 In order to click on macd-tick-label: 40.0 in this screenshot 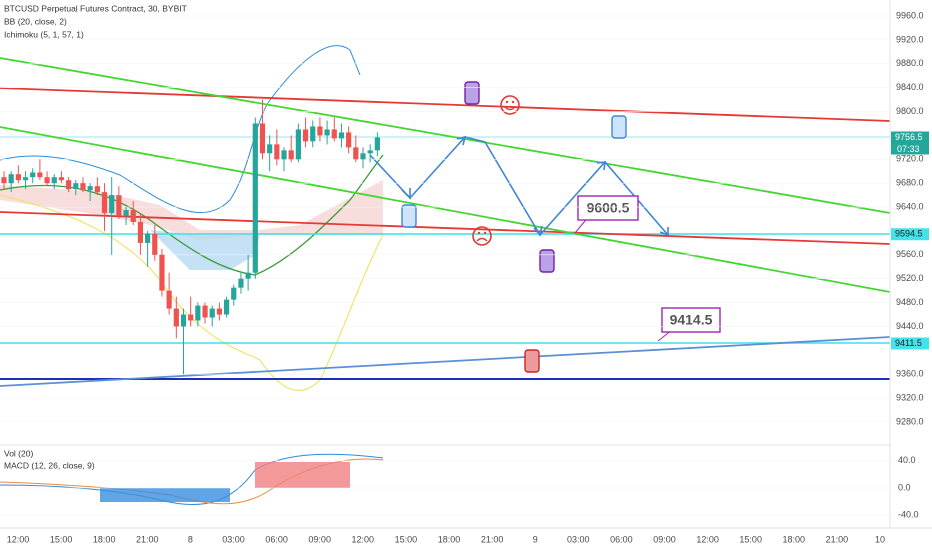, I will do `click(907, 460)`.